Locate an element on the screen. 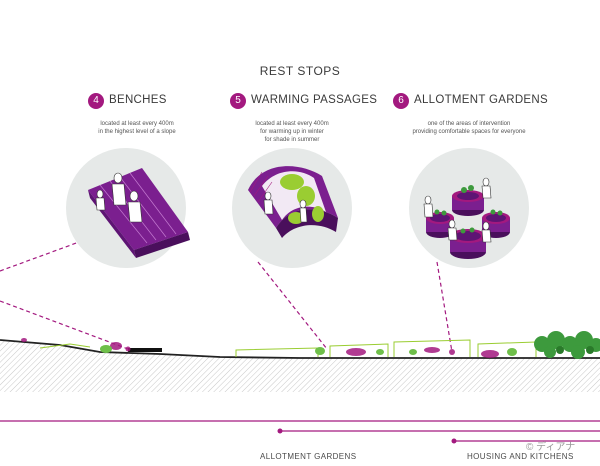 The image size is (600, 466). callout-line-passages is located at coordinates (292, 305).